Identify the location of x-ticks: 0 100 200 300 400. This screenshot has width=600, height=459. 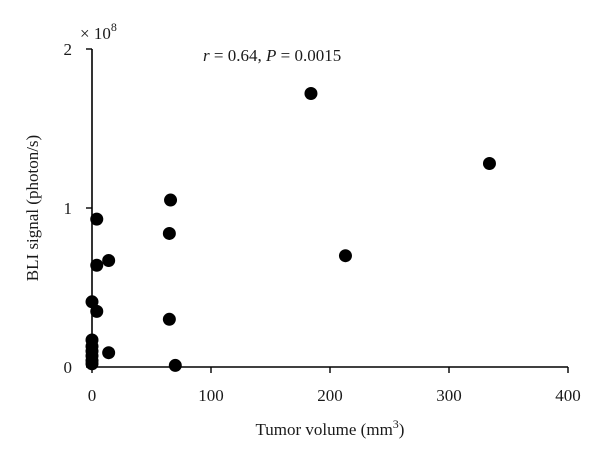
(334, 386).